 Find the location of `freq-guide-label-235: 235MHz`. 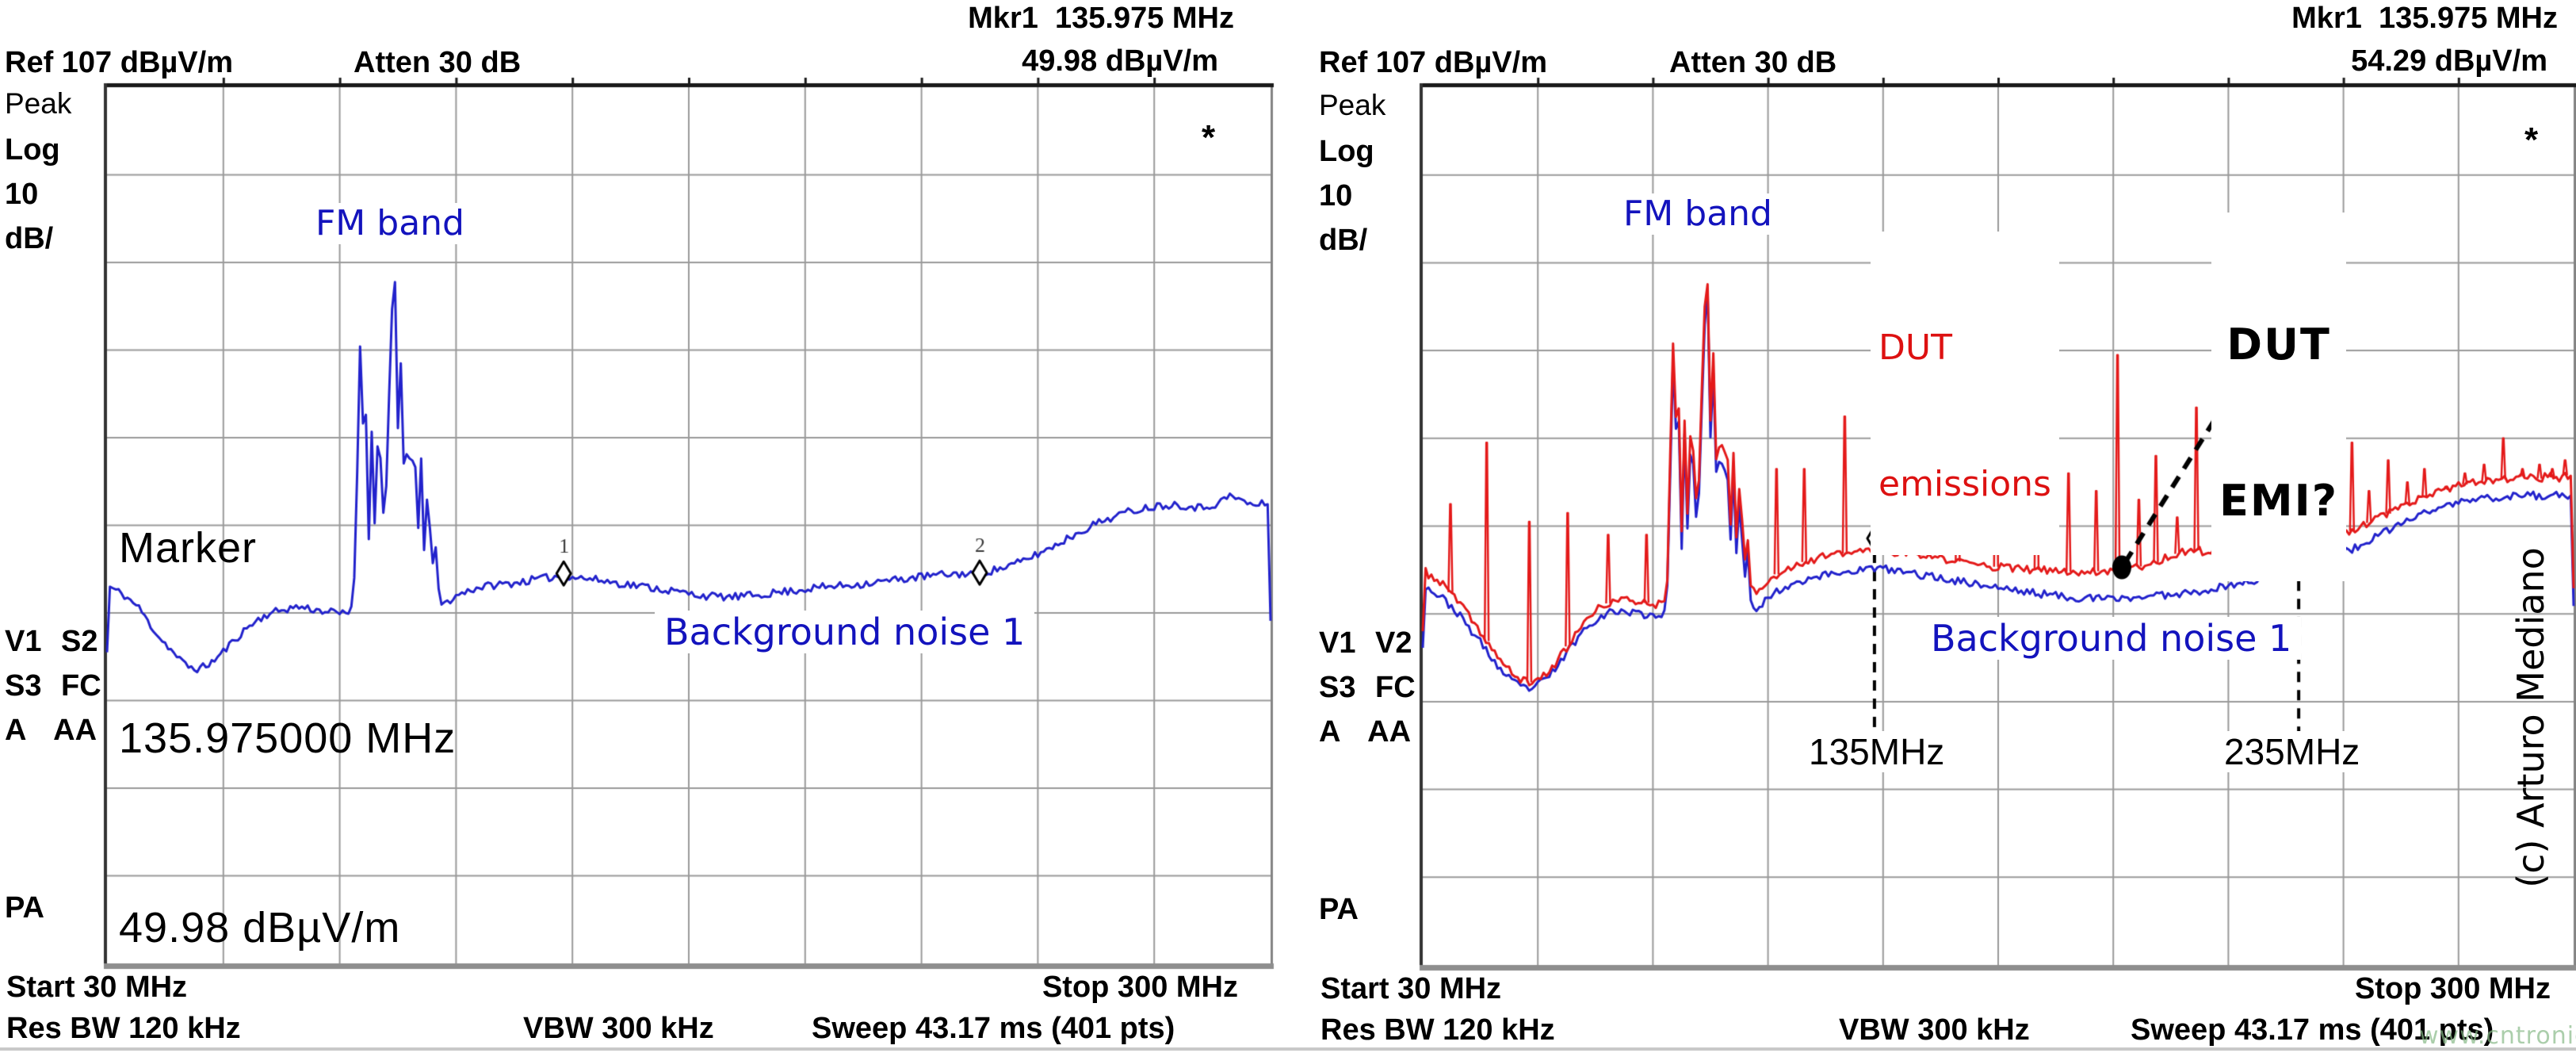

freq-guide-label-235: 235MHz is located at coordinates (2292, 751).